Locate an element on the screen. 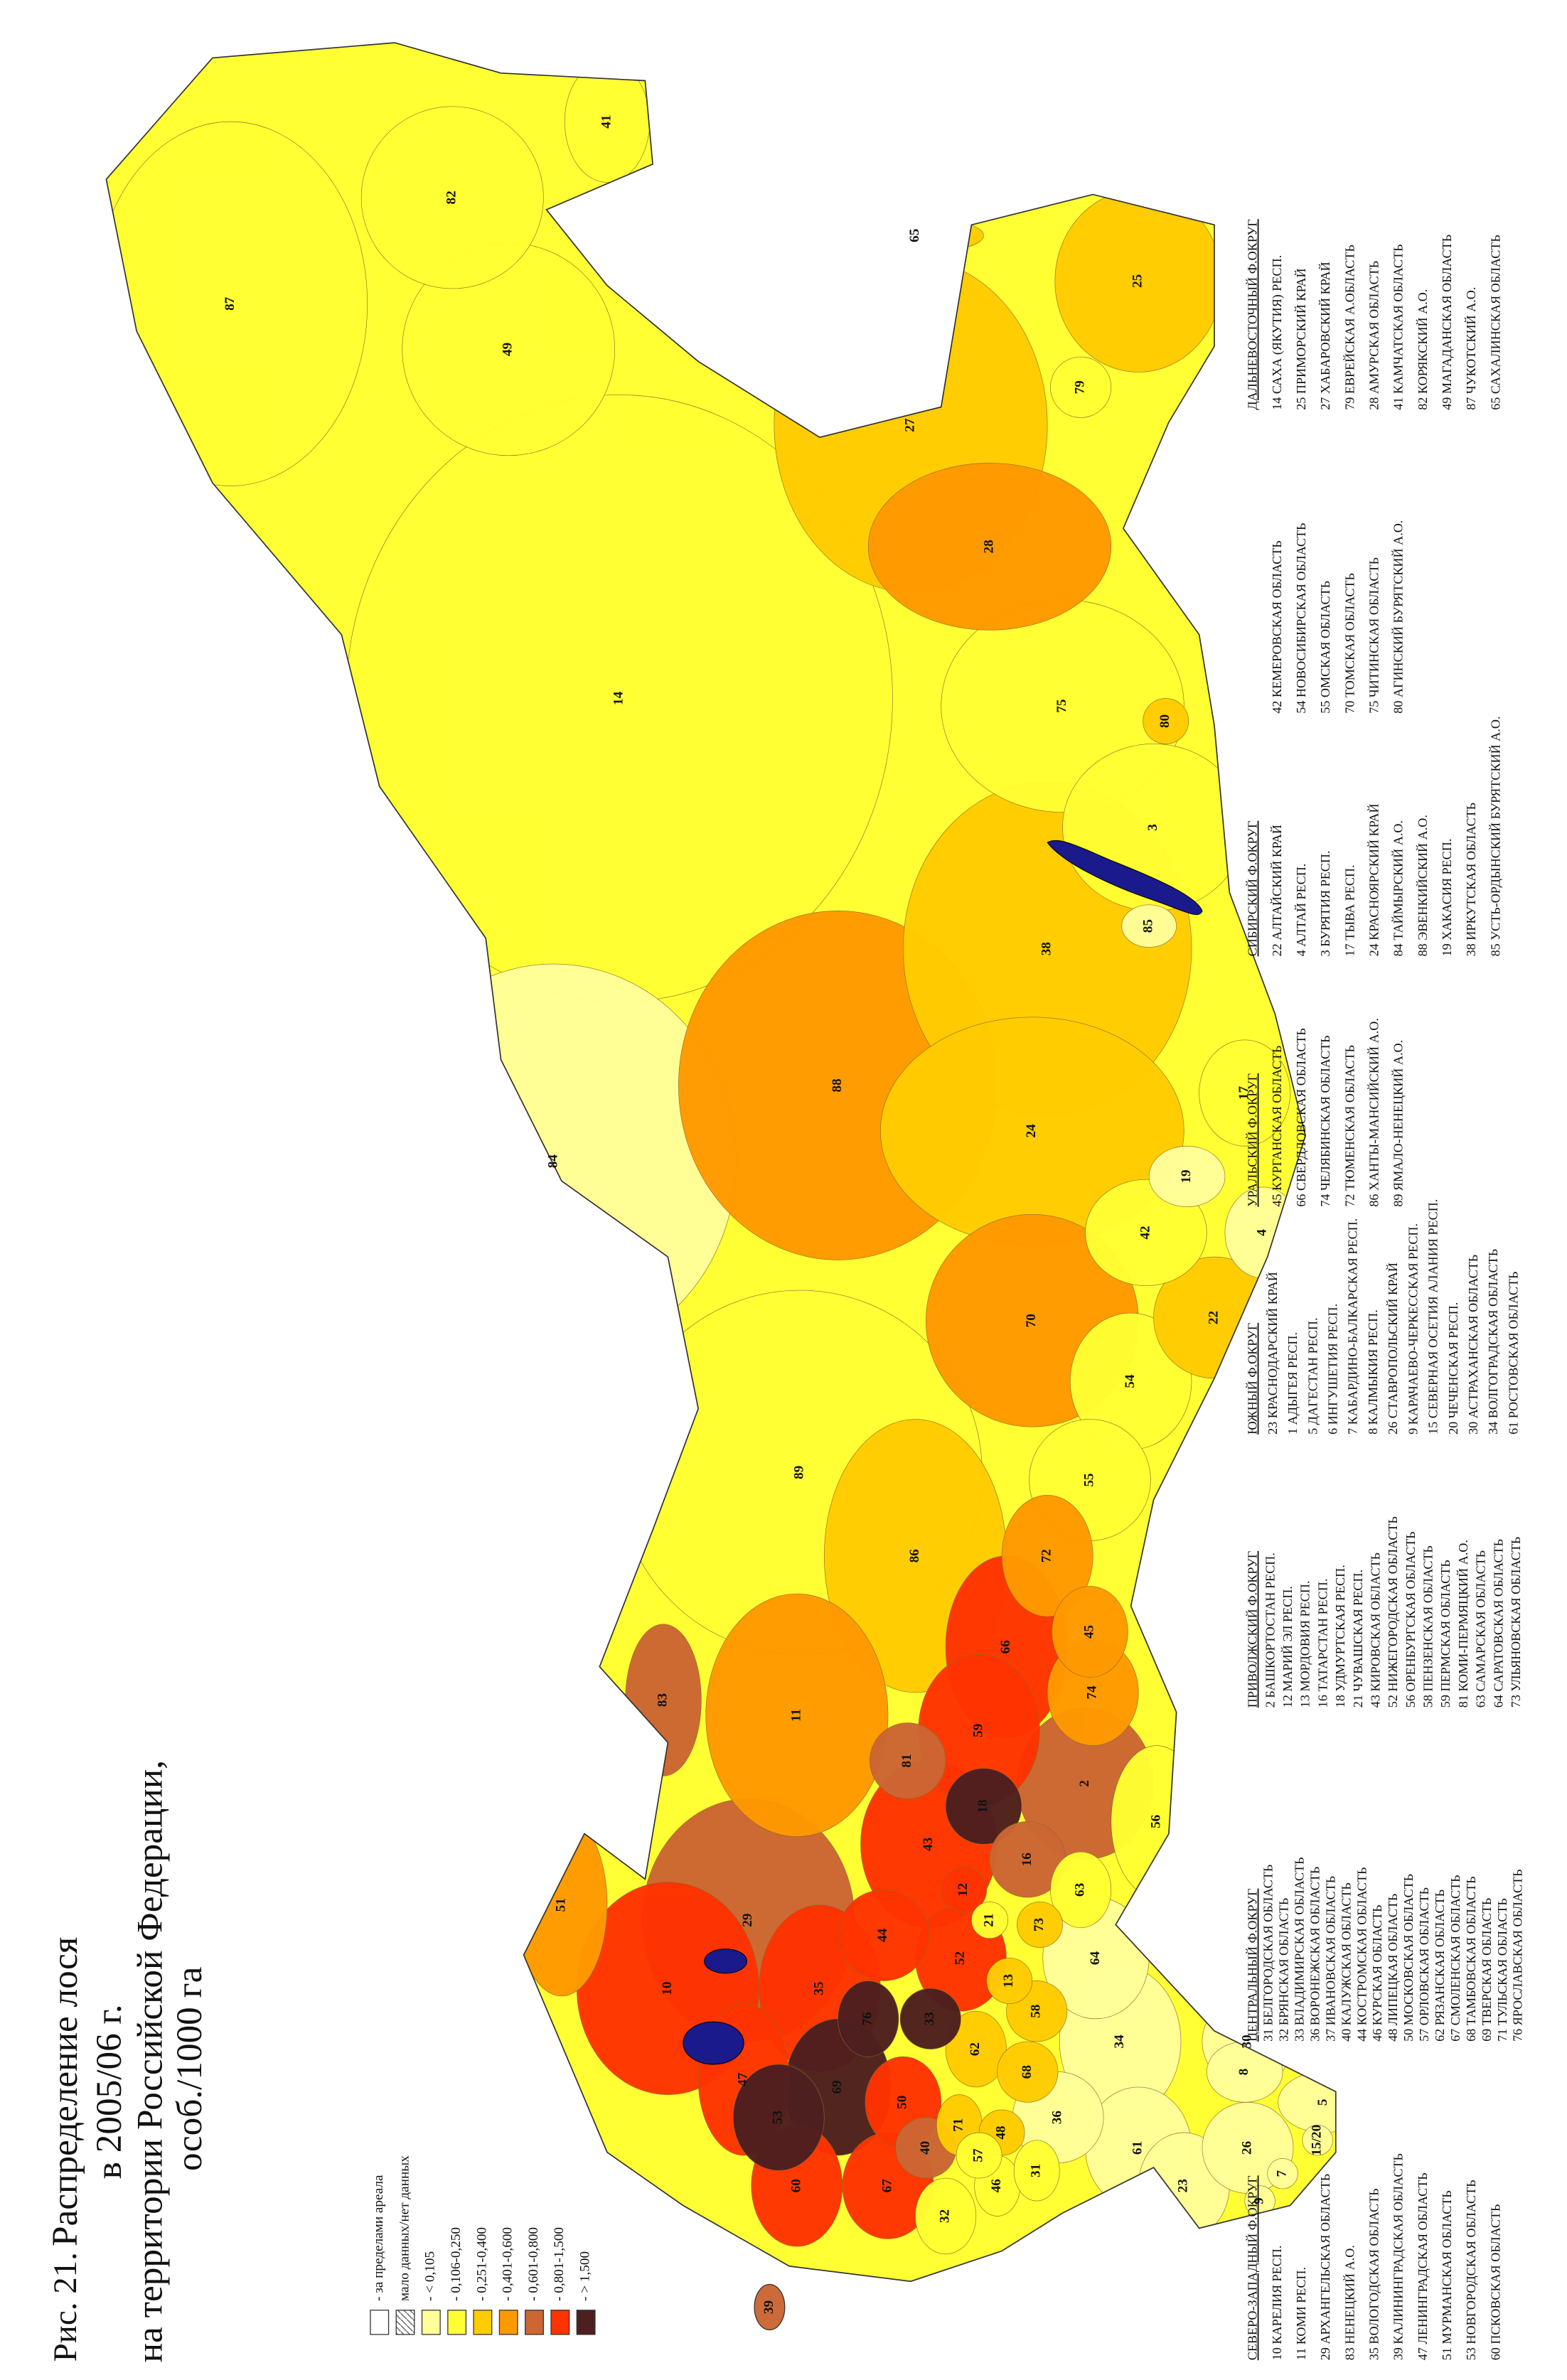 The width and height of the screenshot is (1567, 2380). region-label: 80 is located at coordinates (1164, 721).